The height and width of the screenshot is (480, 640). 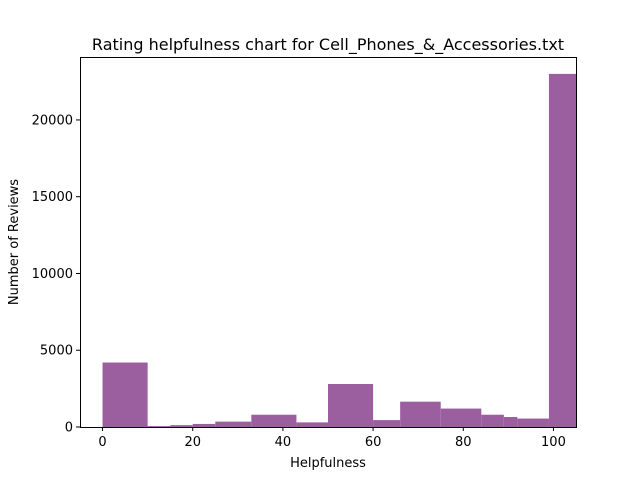 What do you see at coordinates (52, 197) in the screenshot?
I see `y-tick-label: 15000` at bounding box center [52, 197].